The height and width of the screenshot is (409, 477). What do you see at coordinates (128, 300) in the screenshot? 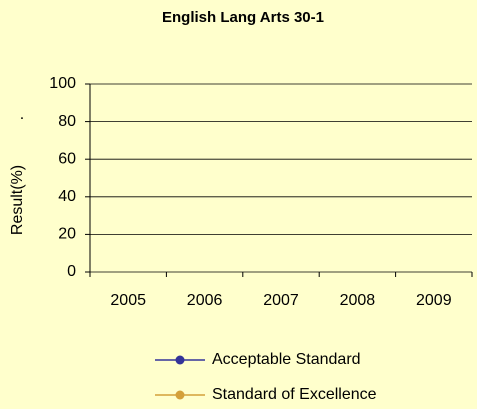
I see `x-tick-label: 2005` at bounding box center [128, 300].